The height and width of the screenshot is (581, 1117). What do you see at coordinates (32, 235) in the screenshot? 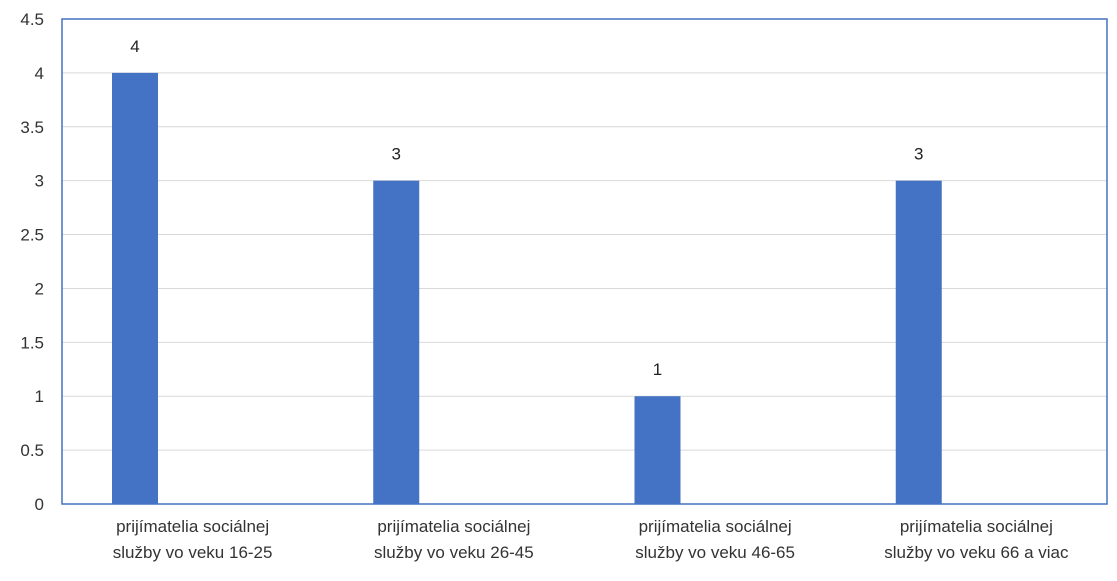
I see `y-tick-label: 2.5` at bounding box center [32, 235].